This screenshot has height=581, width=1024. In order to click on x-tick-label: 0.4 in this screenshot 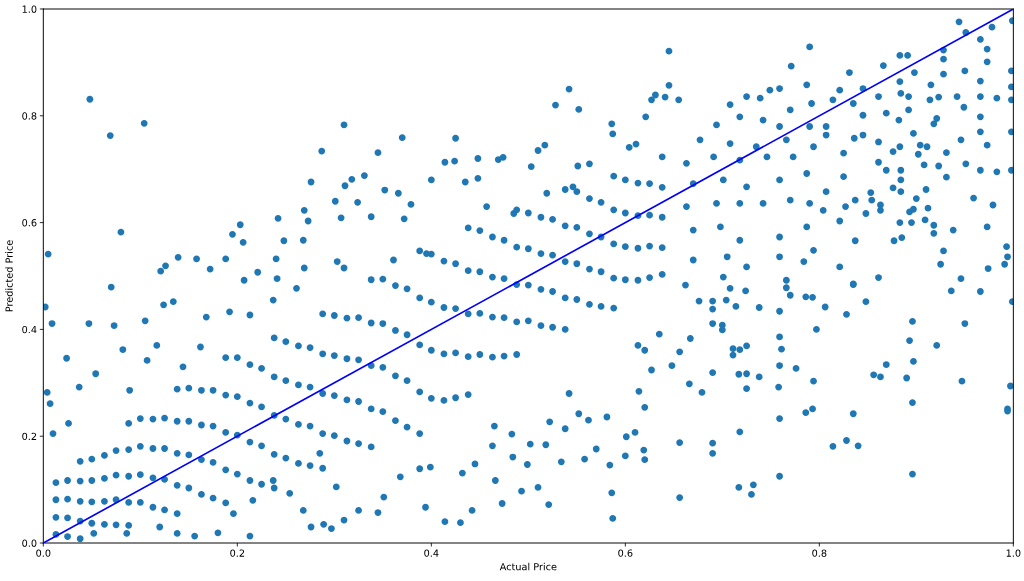, I will do `click(431, 553)`.